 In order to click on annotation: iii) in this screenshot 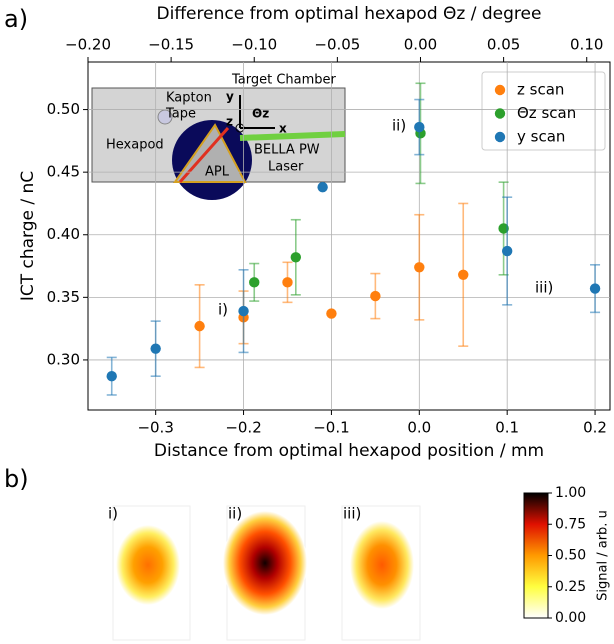, I will do `click(544, 288)`.